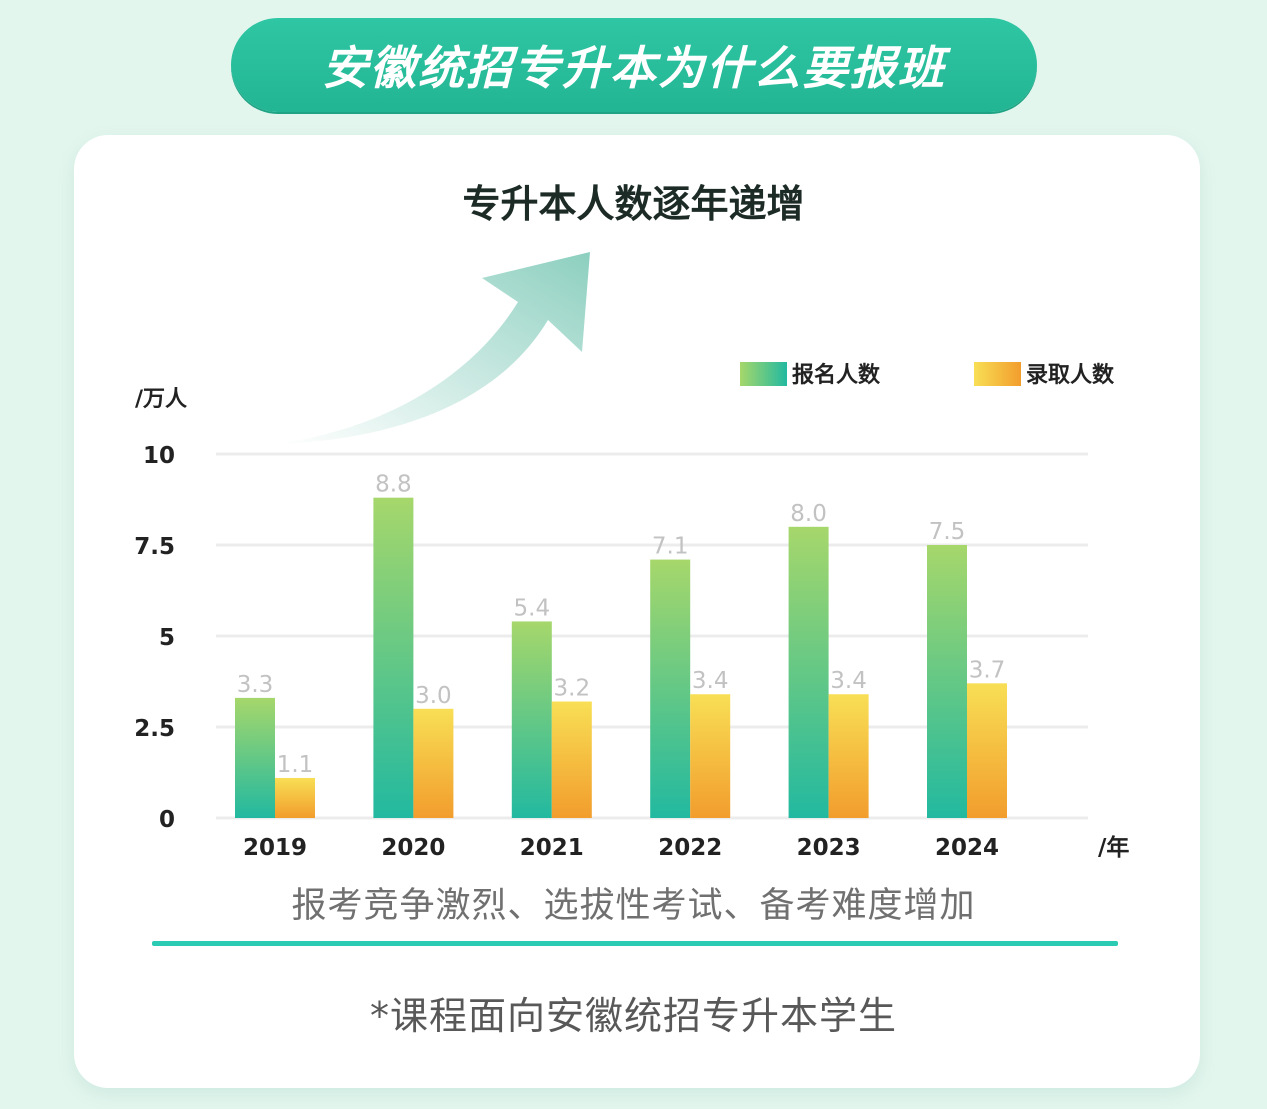 Image resolution: width=1267 pixels, height=1109 pixels. Describe the element at coordinates (432, 348) in the screenshot. I see `growth-arrow-icon` at that location.